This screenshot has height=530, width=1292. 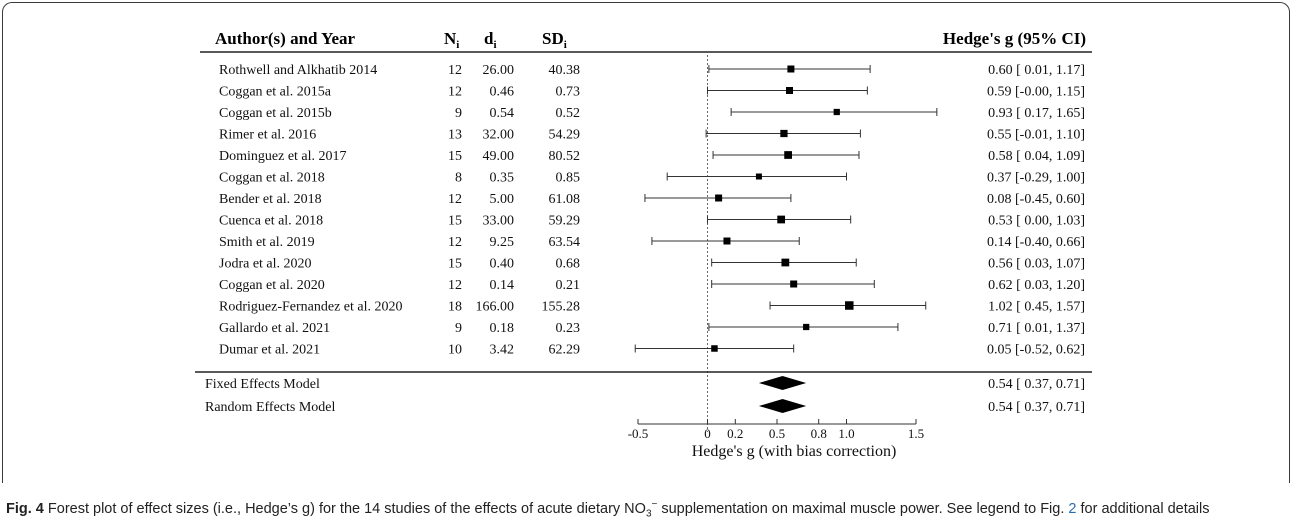 What do you see at coordinates (285, 38) in the screenshot?
I see `header-author: Author(s) and Year` at bounding box center [285, 38].